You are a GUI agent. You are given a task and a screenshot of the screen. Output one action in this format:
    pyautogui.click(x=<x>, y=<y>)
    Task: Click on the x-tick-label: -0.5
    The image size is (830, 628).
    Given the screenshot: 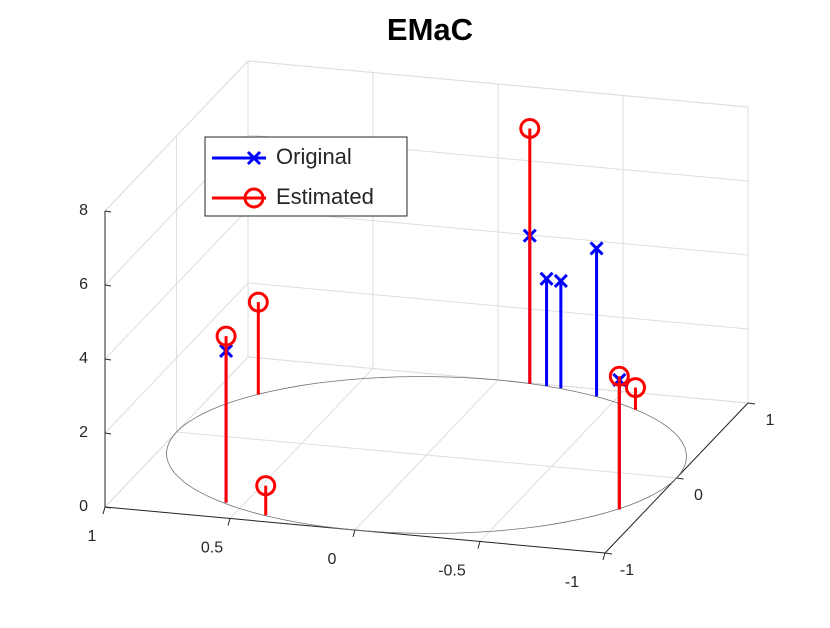 What is the action you would take?
    pyautogui.click(x=452, y=571)
    